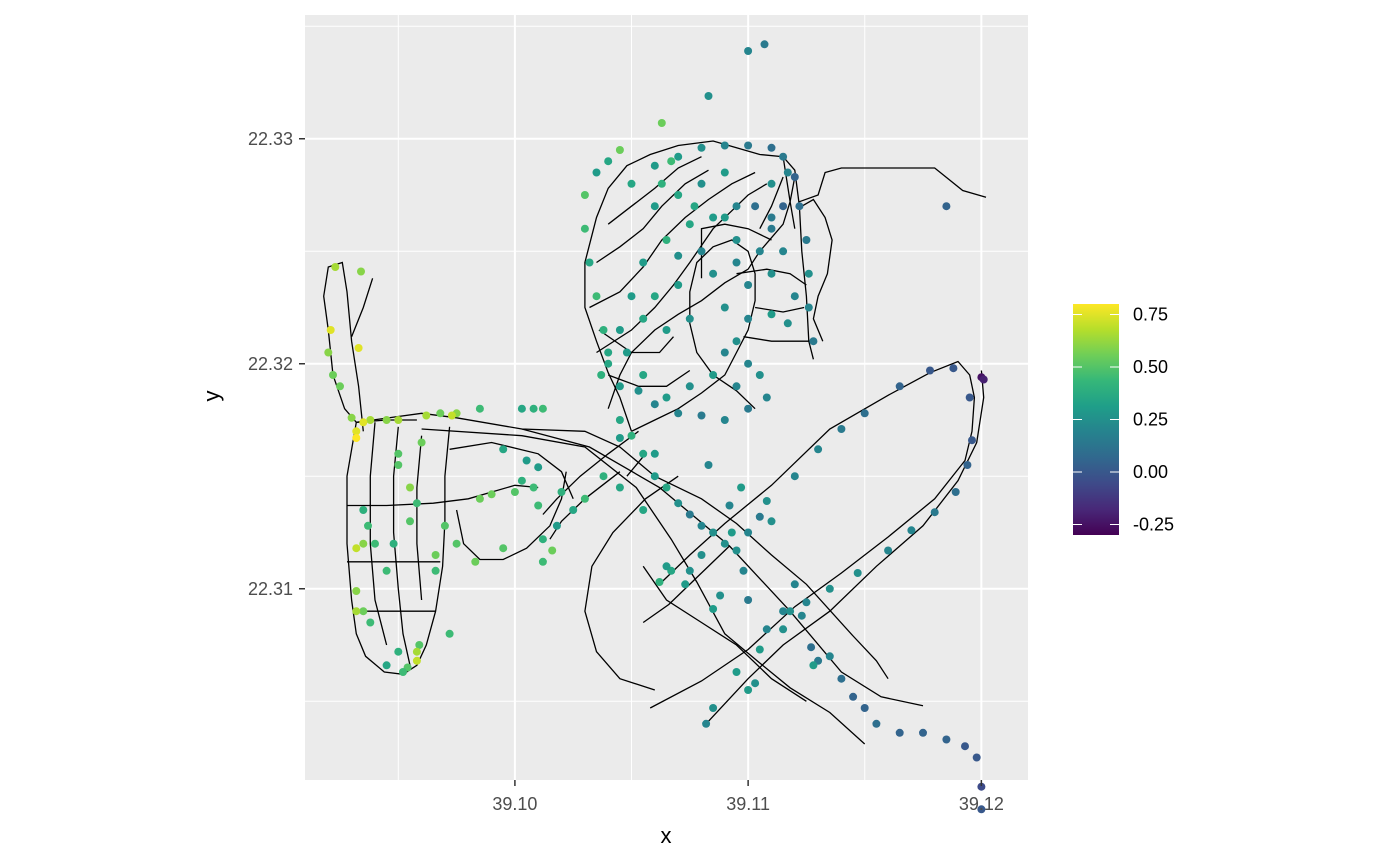  I want to click on x-axis-title: x, so click(666, 835).